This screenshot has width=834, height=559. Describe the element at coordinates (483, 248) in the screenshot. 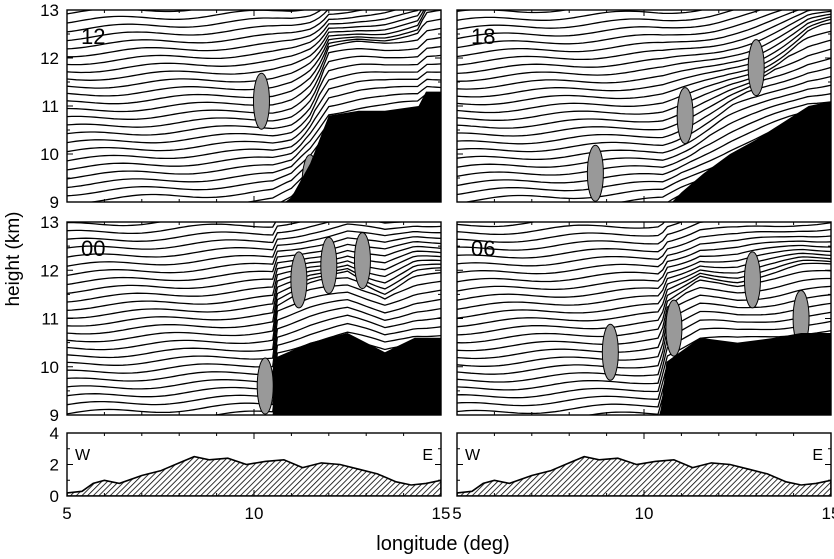

I see `panel-time-label: 06` at that location.